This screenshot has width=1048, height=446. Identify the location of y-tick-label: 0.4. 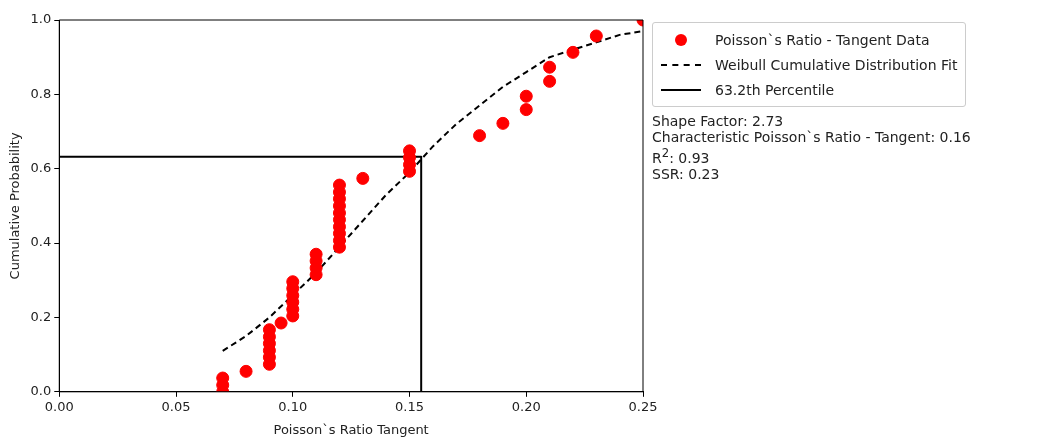
(41, 242).